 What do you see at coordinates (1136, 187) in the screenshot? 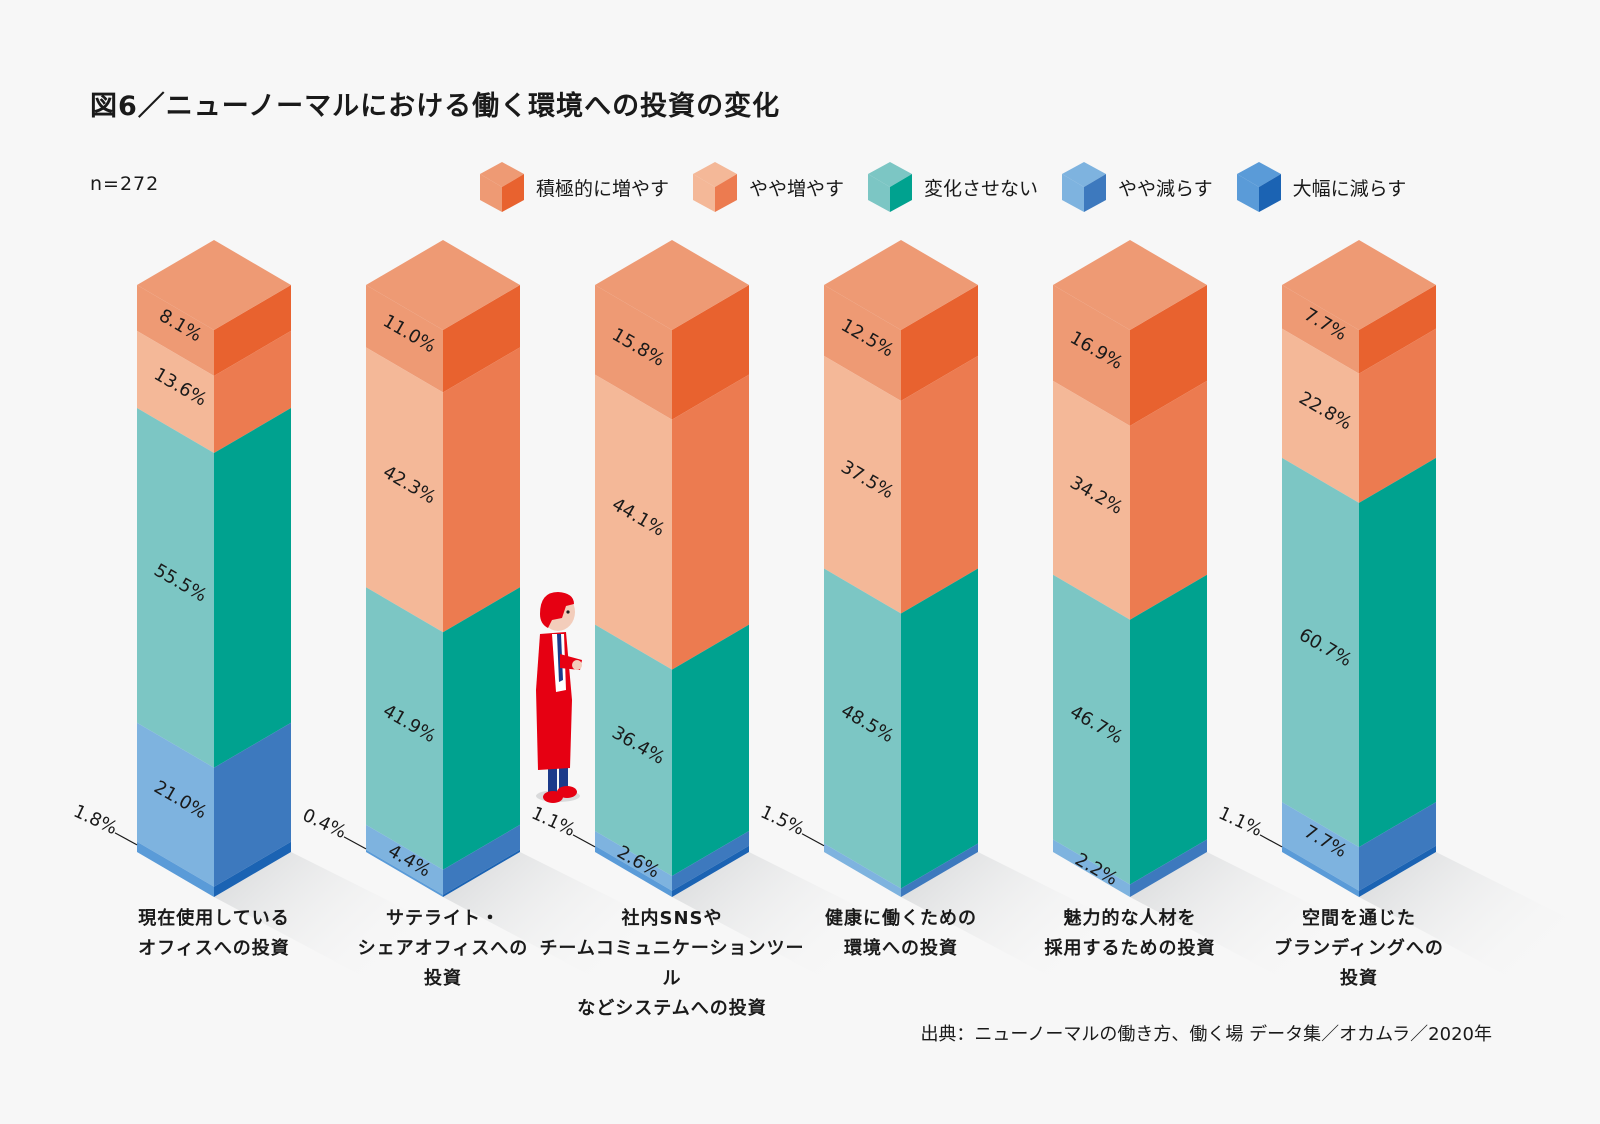
I see `legend-item-slight-decrease: やや減らす` at bounding box center [1136, 187].